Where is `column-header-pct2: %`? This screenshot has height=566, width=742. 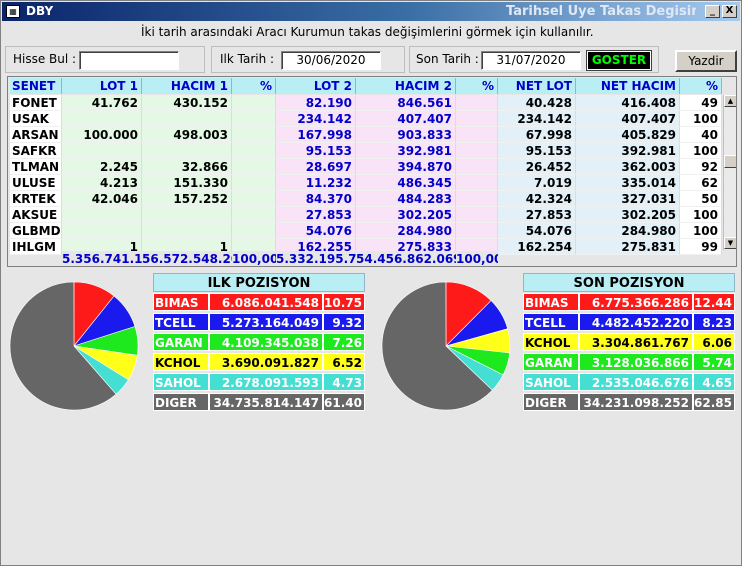 column-header-pct2: % is located at coordinates (477, 86).